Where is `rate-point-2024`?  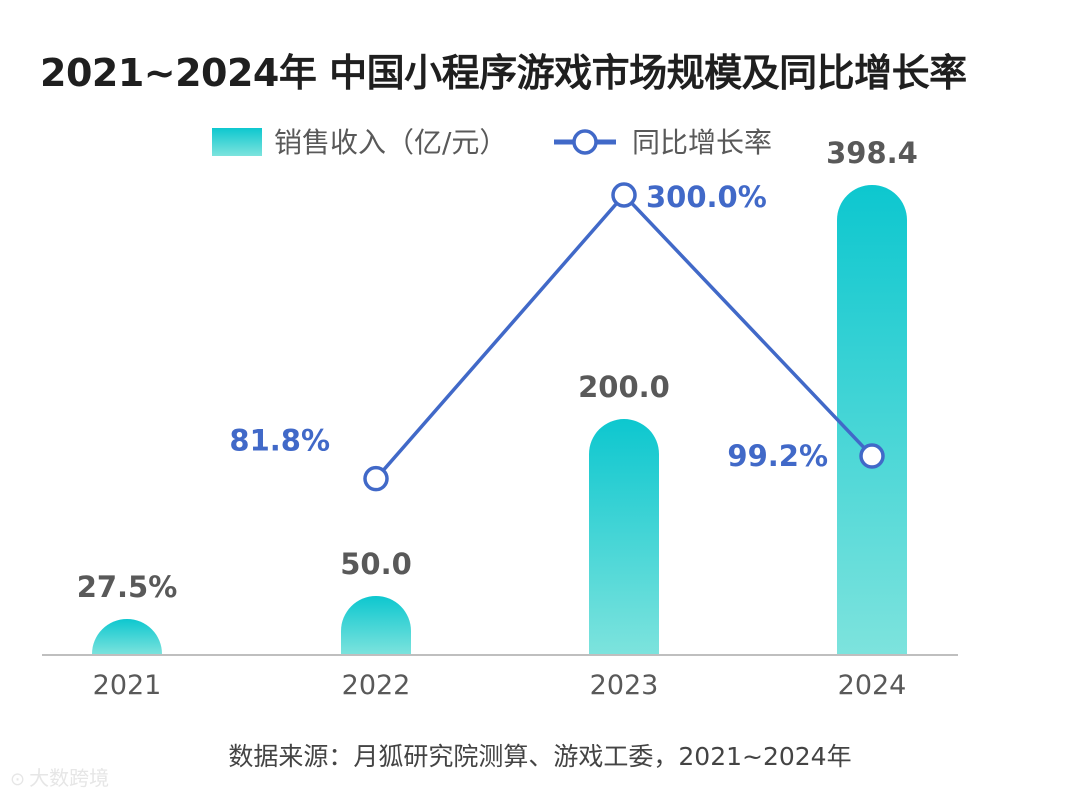
rate-point-2024 is located at coordinates (872, 456).